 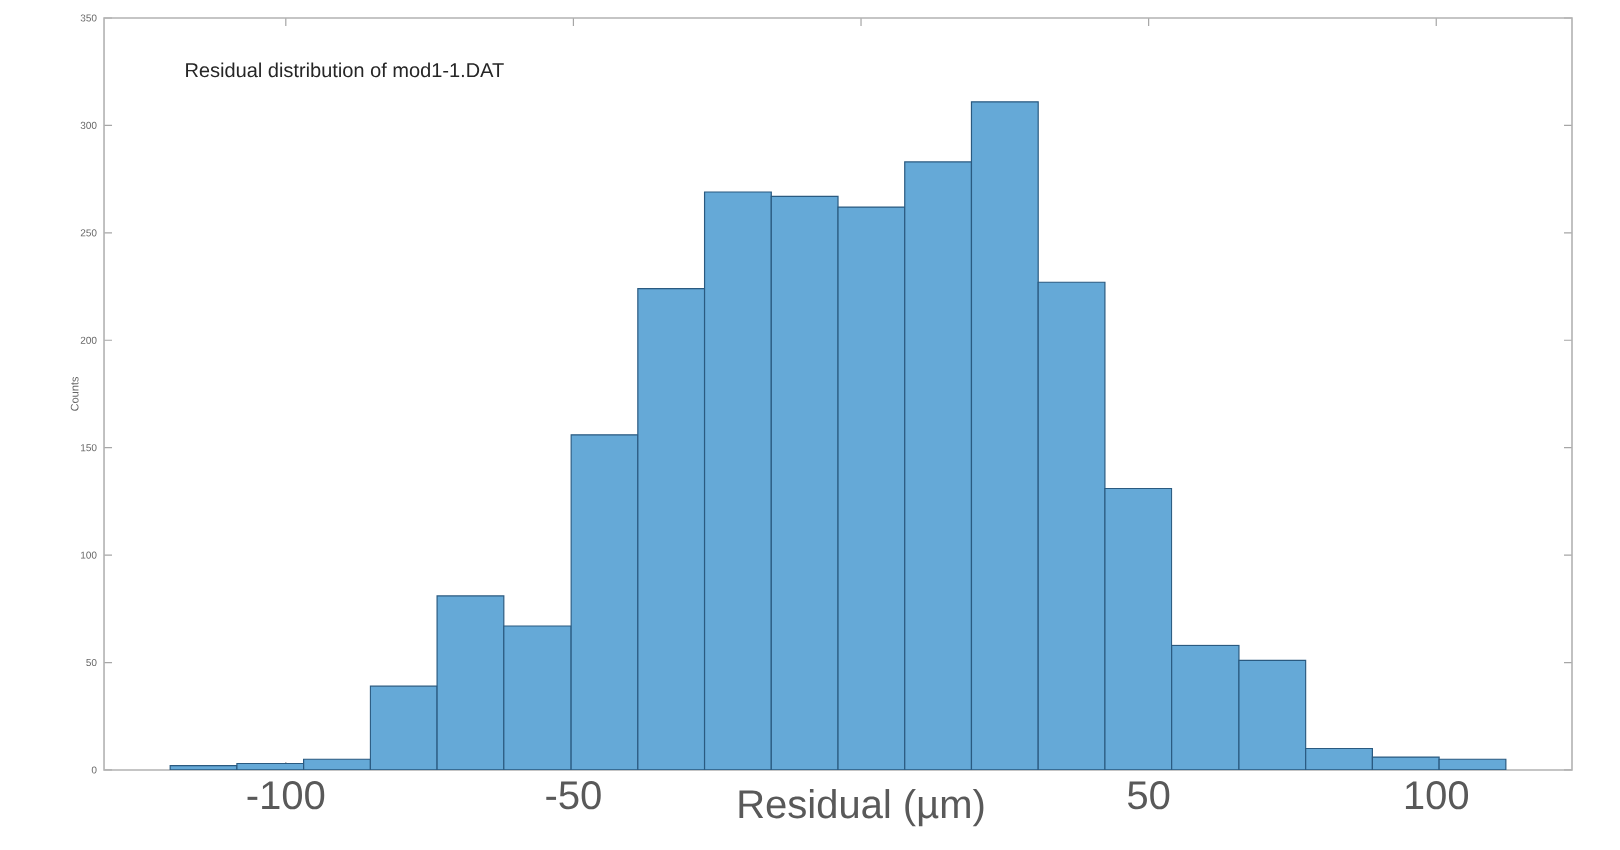 What do you see at coordinates (1148, 795) in the screenshot?
I see `x-tick-label: 50` at bounding box center [1148, 795].